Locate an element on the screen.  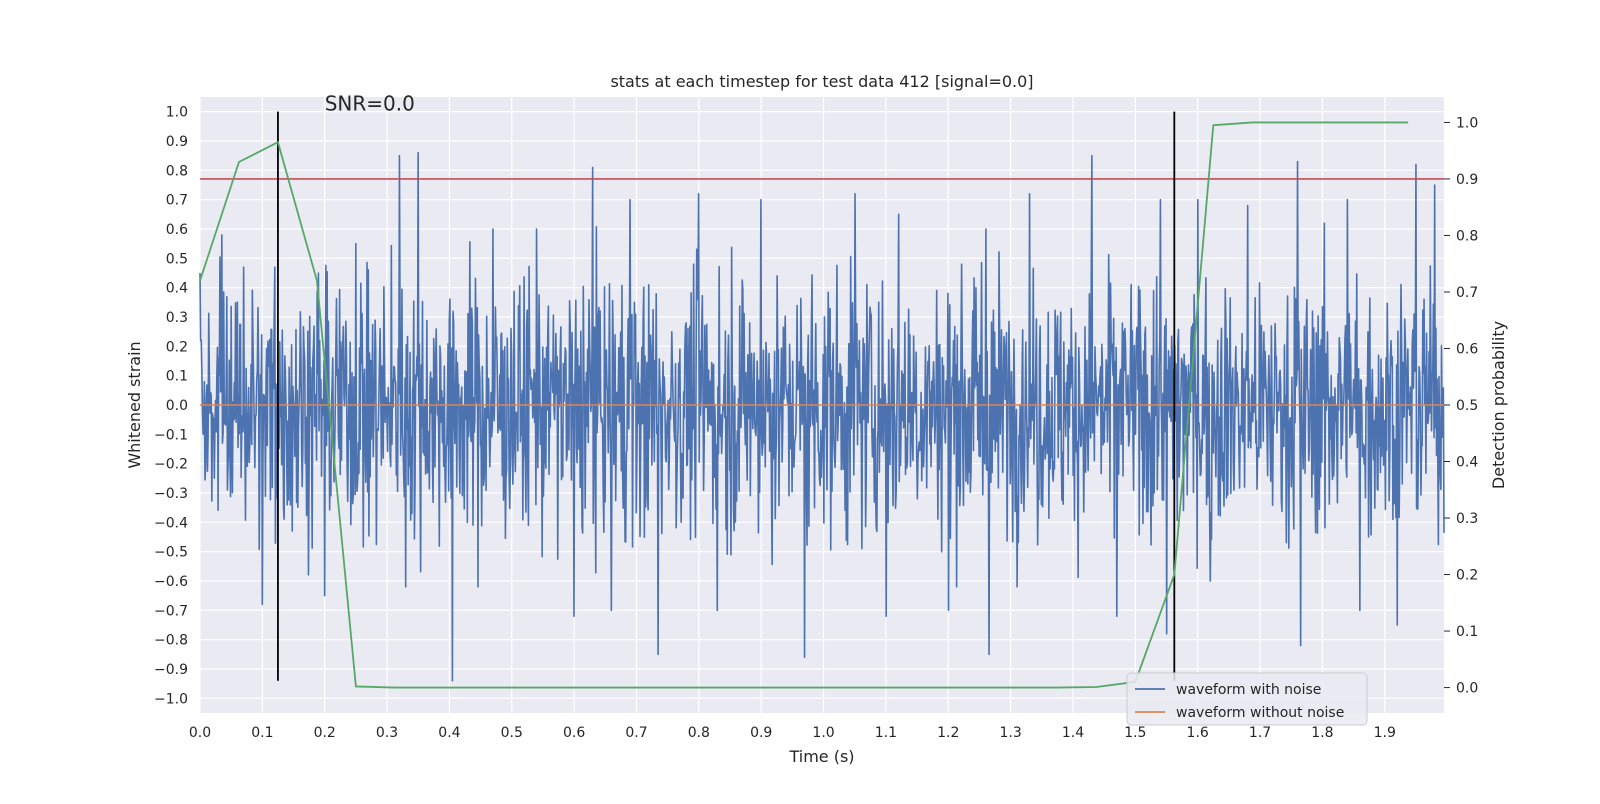
y2-tick-label: 1.0 is located at coordinates (1467, 123).